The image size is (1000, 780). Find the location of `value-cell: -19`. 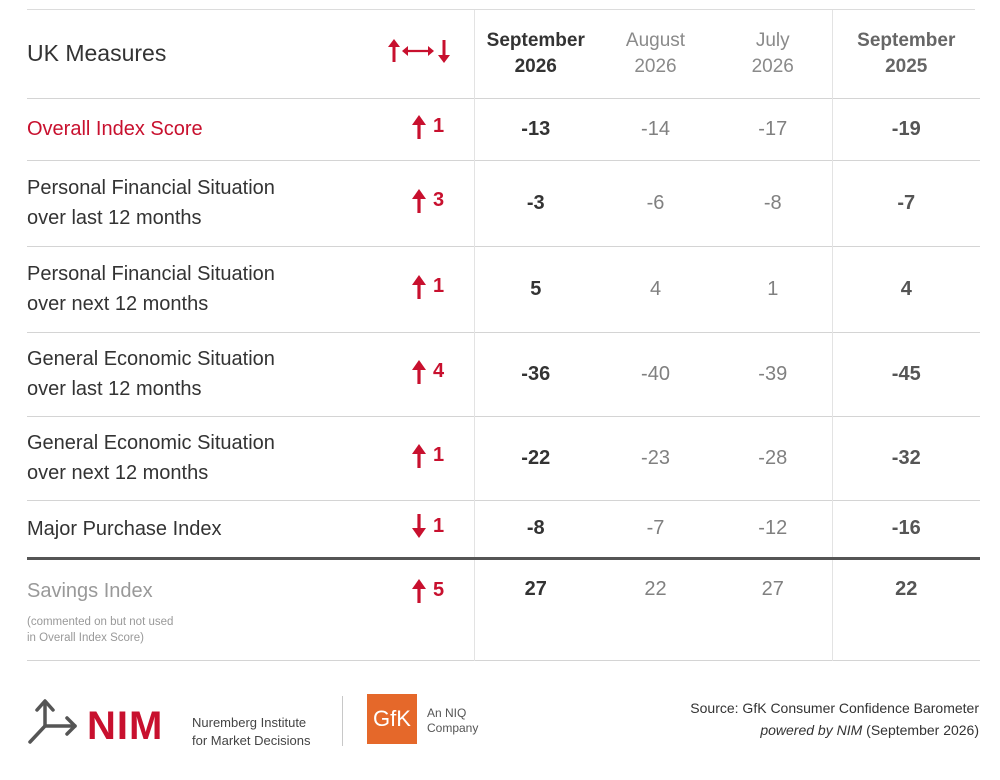

value-cell: -19 is located at coordinates (906, 128).